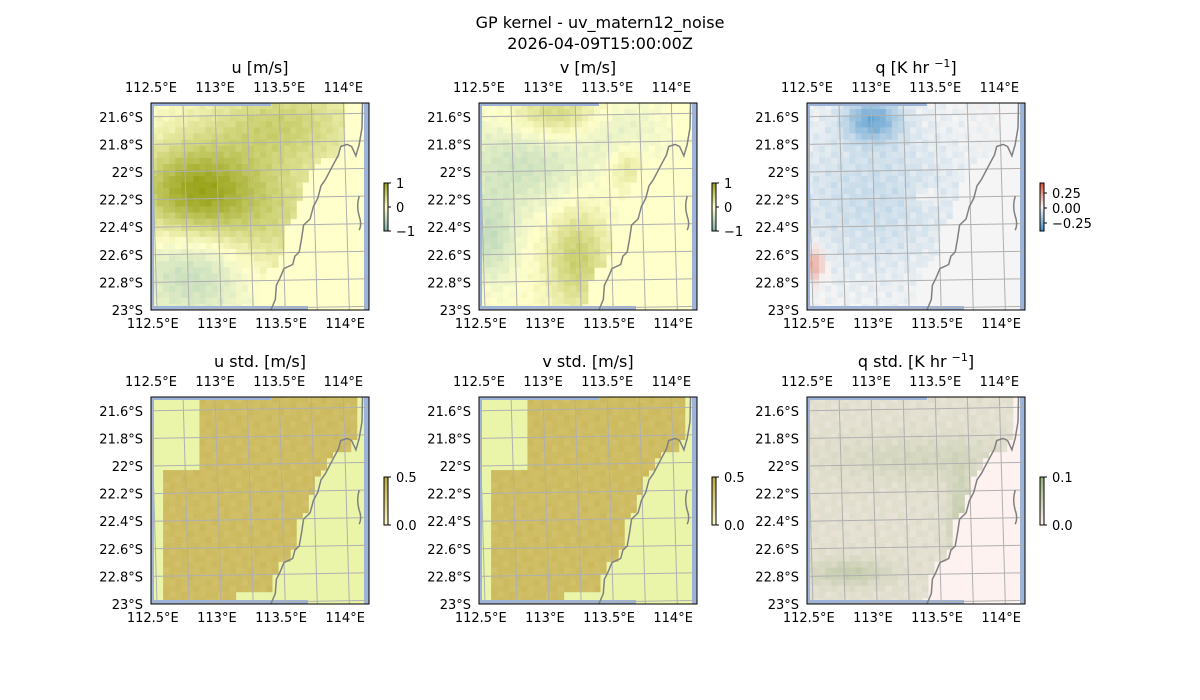 The height and width of the screenshot is (700, 1200). Describe the element at coordinates (588, 67) in the screenshot. I see `panel-title: v [m/s]` at that location.